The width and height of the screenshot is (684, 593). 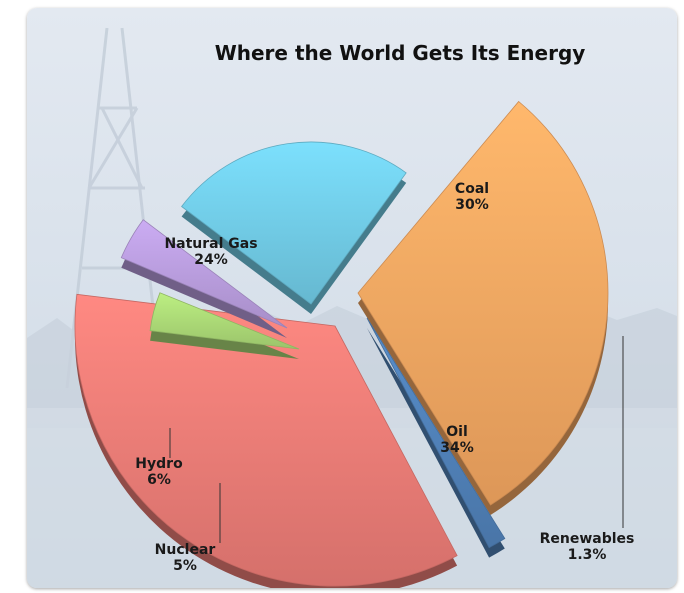 What do you see at coordinates (400, 53) in the screenshot?
I see `chart-title: Where the World Gets Its Energy` at bounding box center [400, 53].